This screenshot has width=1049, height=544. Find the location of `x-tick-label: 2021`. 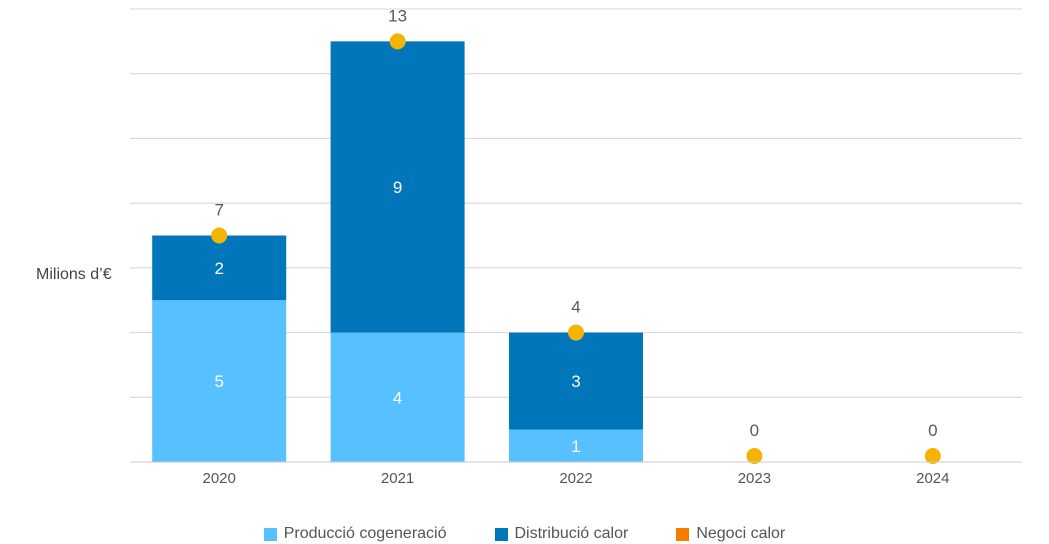

x-tick-label: 2021 is located at coordinates (397, 478).